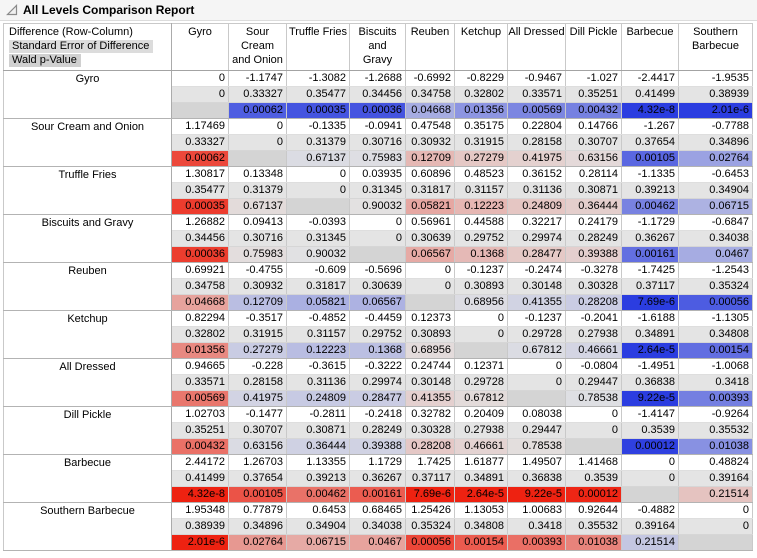  What do you see at coordinates (430, 174) in the screenshot?
I see `difference-cell: 0.60896` at bounding box center [430, 174].